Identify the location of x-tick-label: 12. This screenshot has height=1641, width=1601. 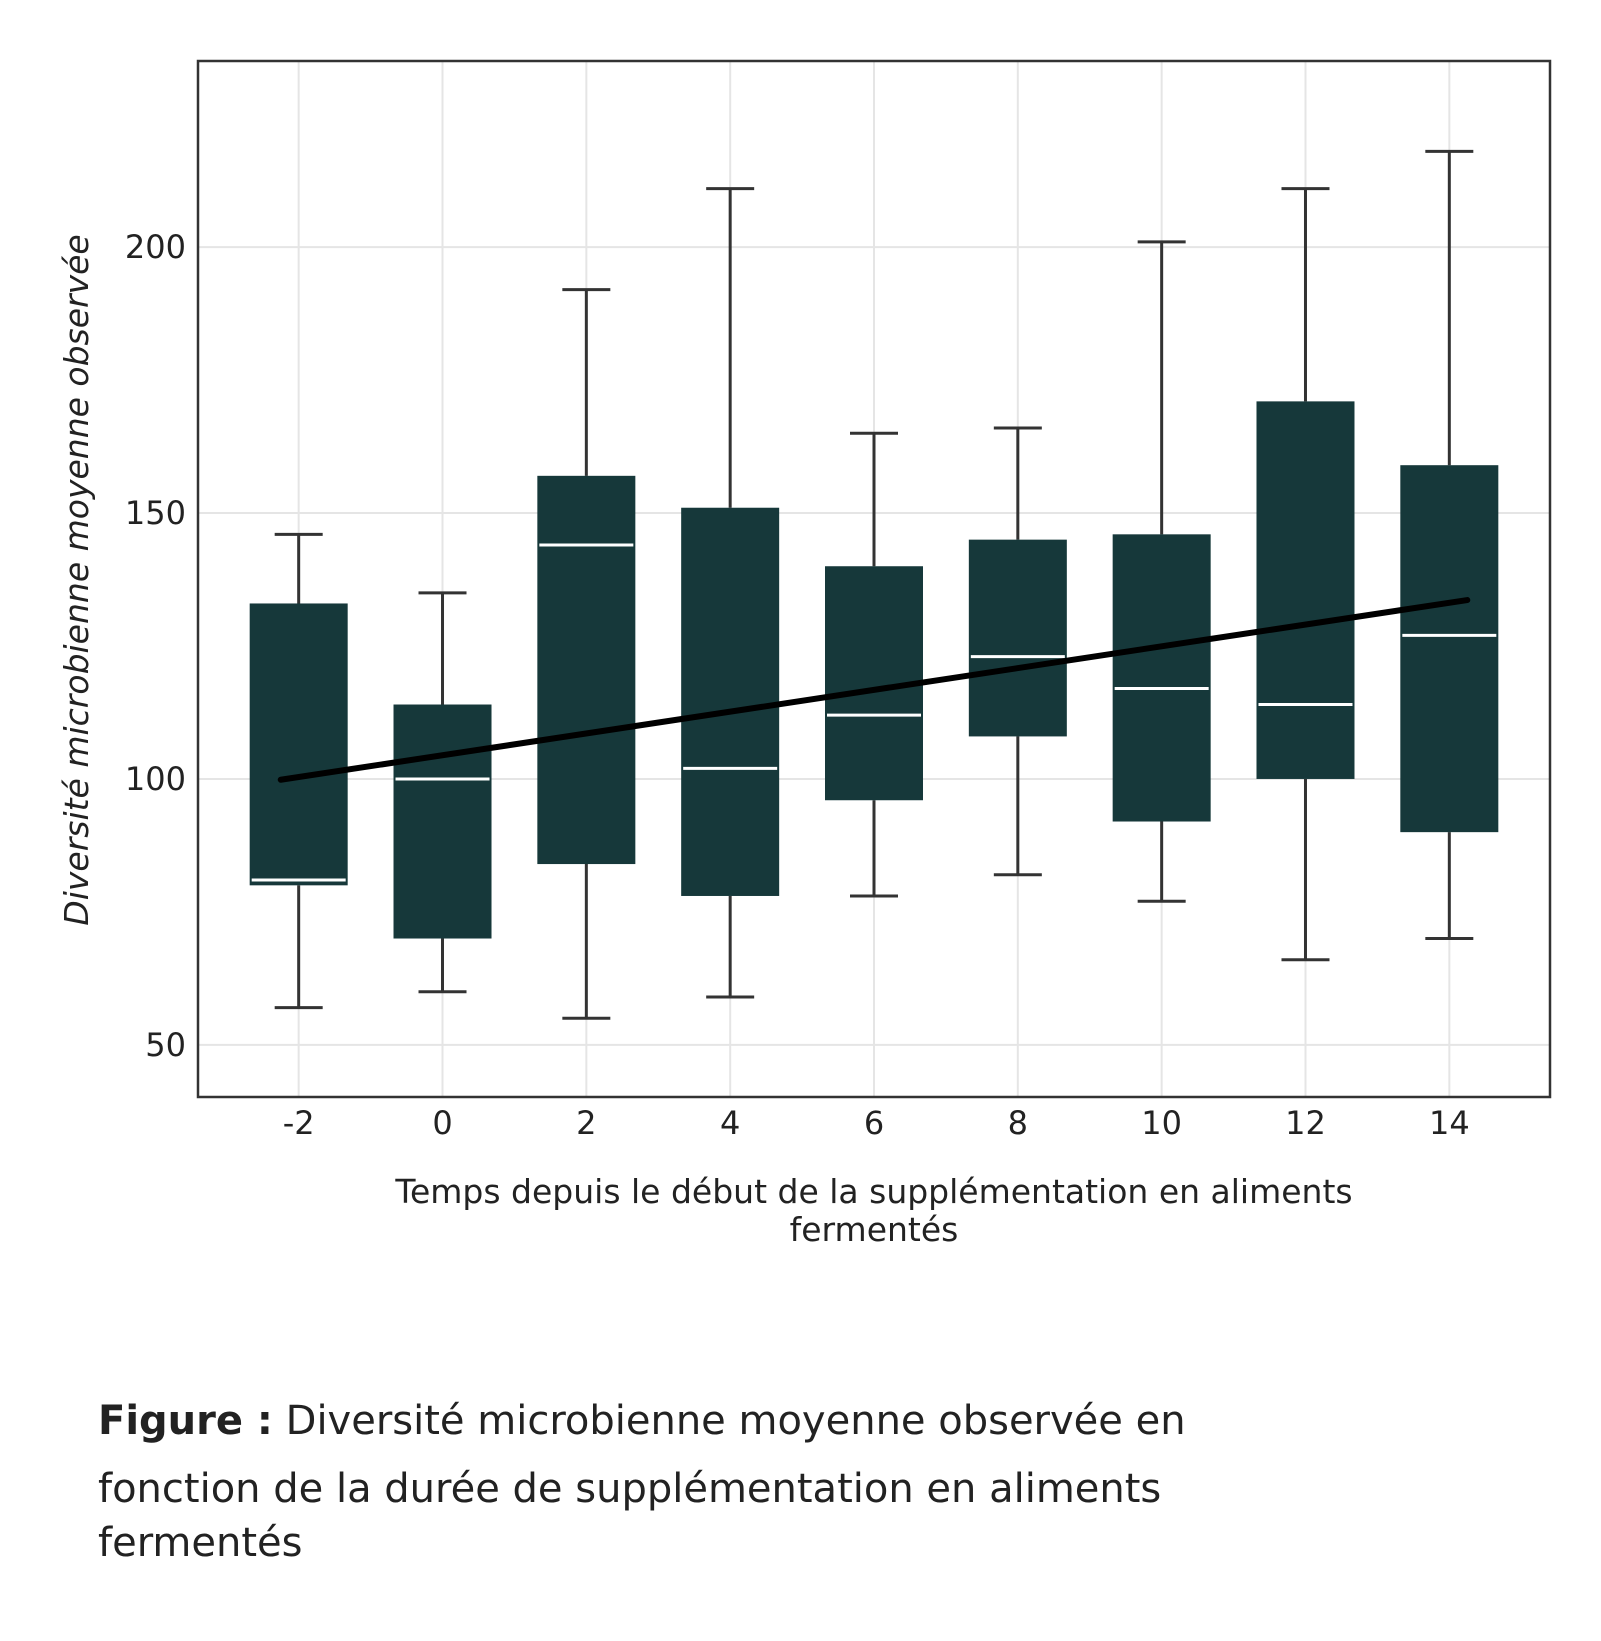
(1305, 1123).